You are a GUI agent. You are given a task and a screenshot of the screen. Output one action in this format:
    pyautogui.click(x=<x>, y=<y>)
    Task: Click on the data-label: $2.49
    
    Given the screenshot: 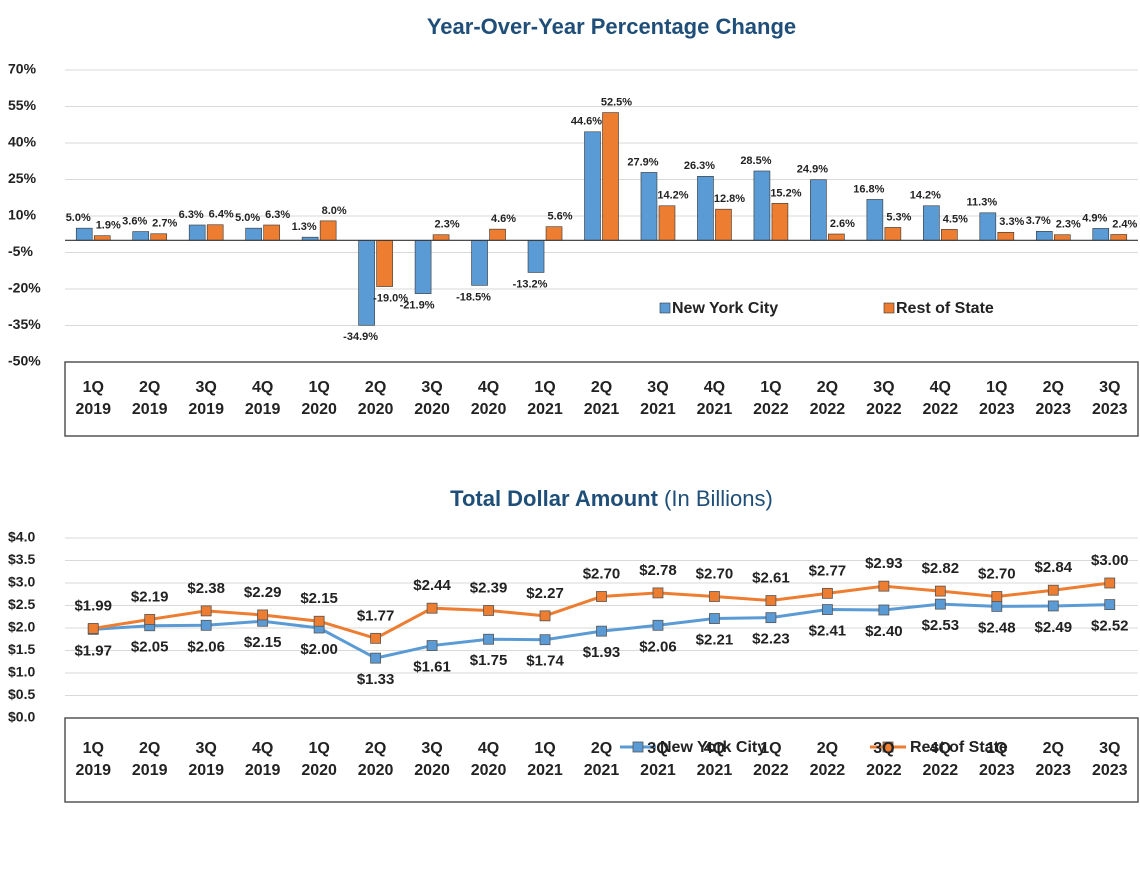 What is the action you would take?
    pyautogui.click(x=1054, y=627)
    